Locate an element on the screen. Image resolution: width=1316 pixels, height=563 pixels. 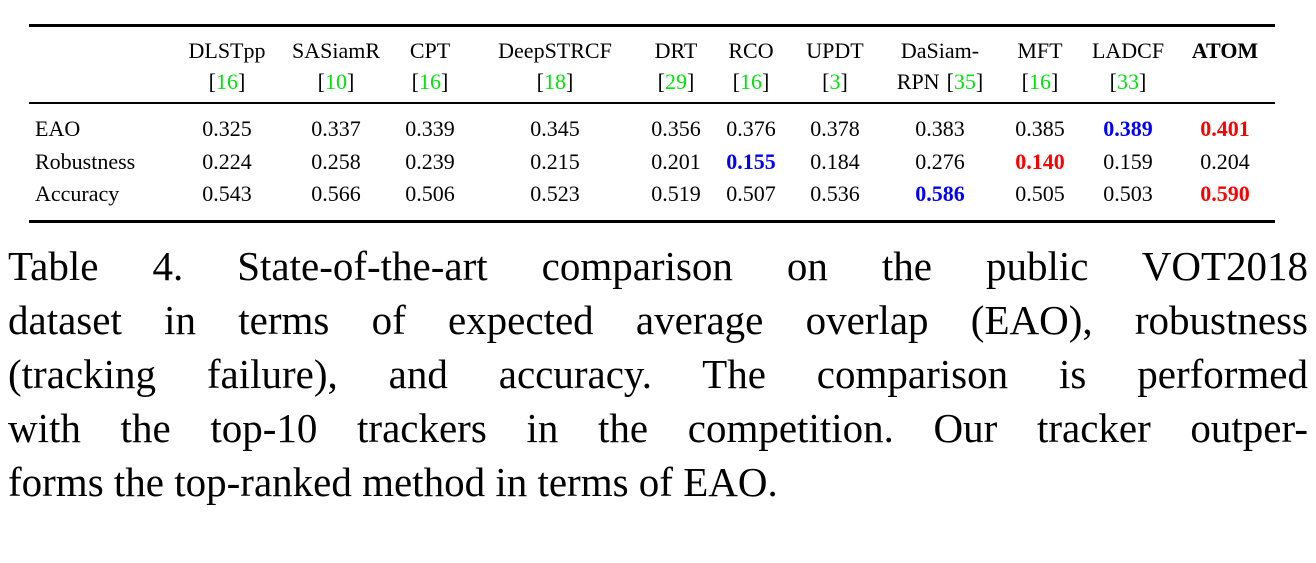
table-cell: 0.506 is located at coordinates (430, 193).